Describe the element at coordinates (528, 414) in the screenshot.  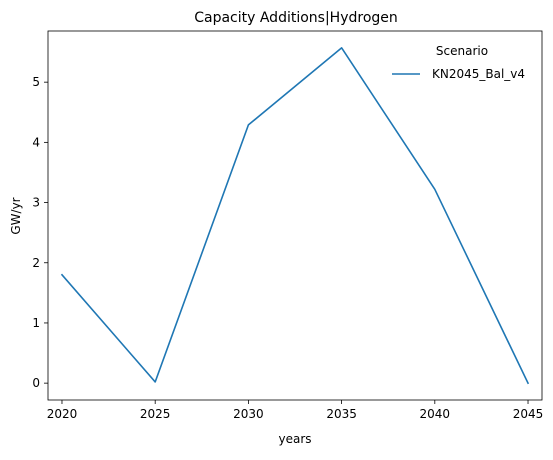
I see `x-tick-label: 2045` at that location.